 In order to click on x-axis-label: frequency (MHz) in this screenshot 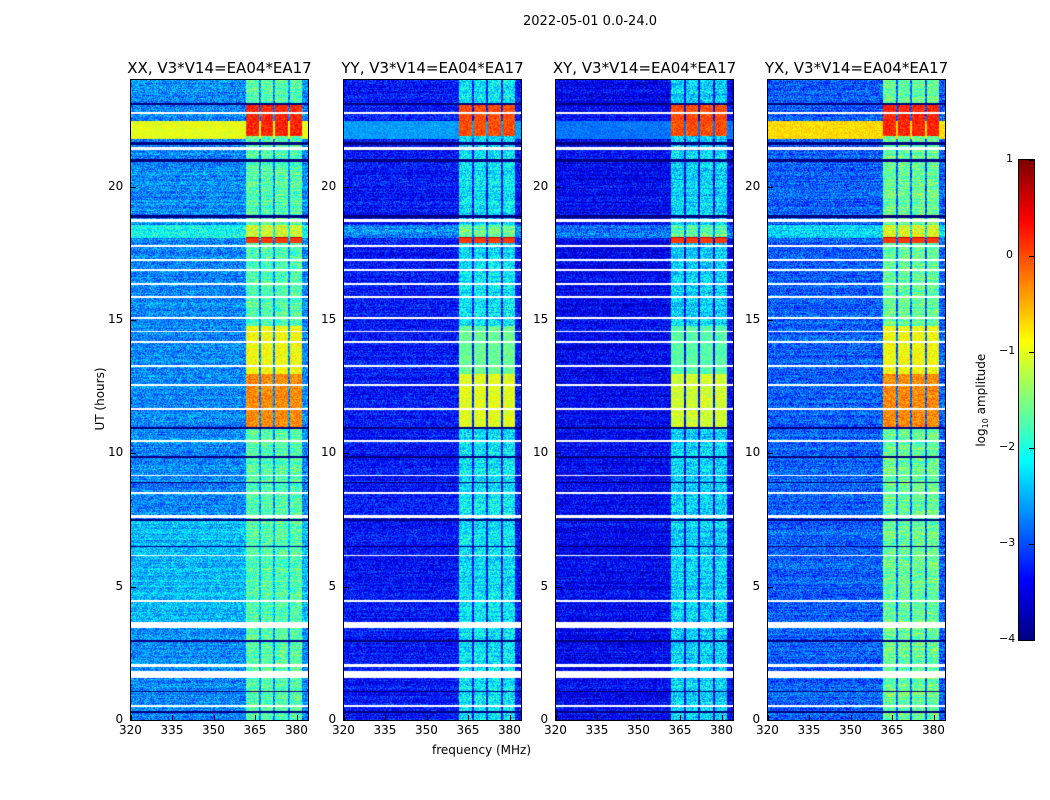, I will do `click(482, 750)`.